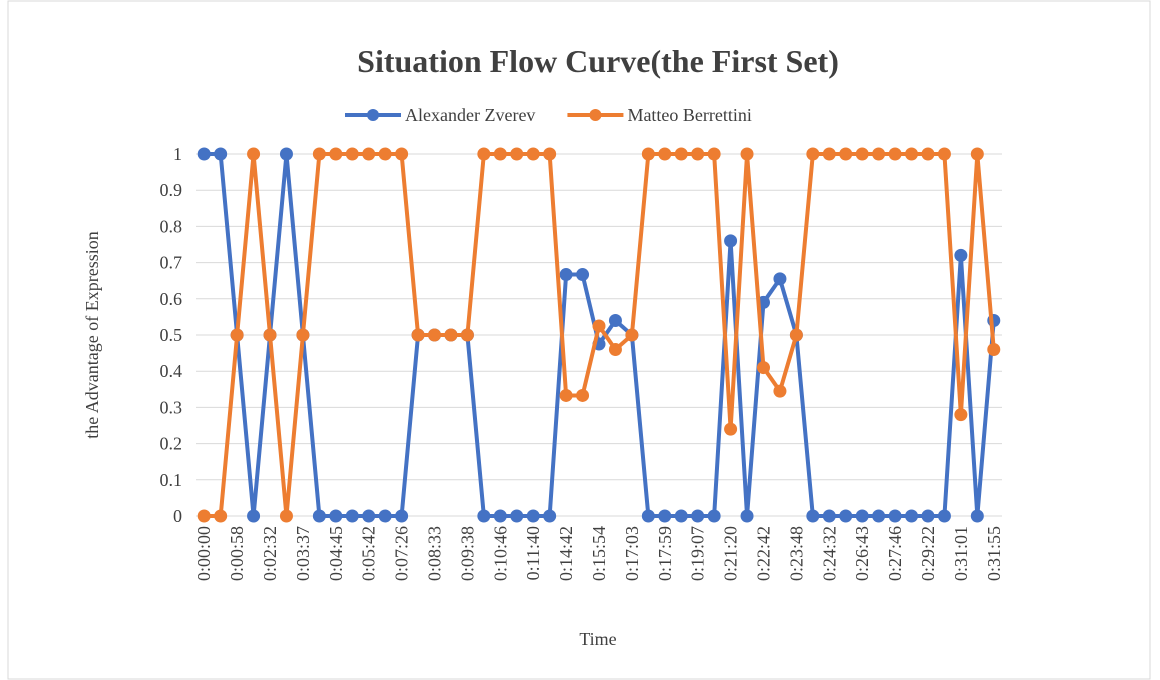 The height and width of the screenshot is (680, 1160). I want to click on legend-marker, so click(373, 115).